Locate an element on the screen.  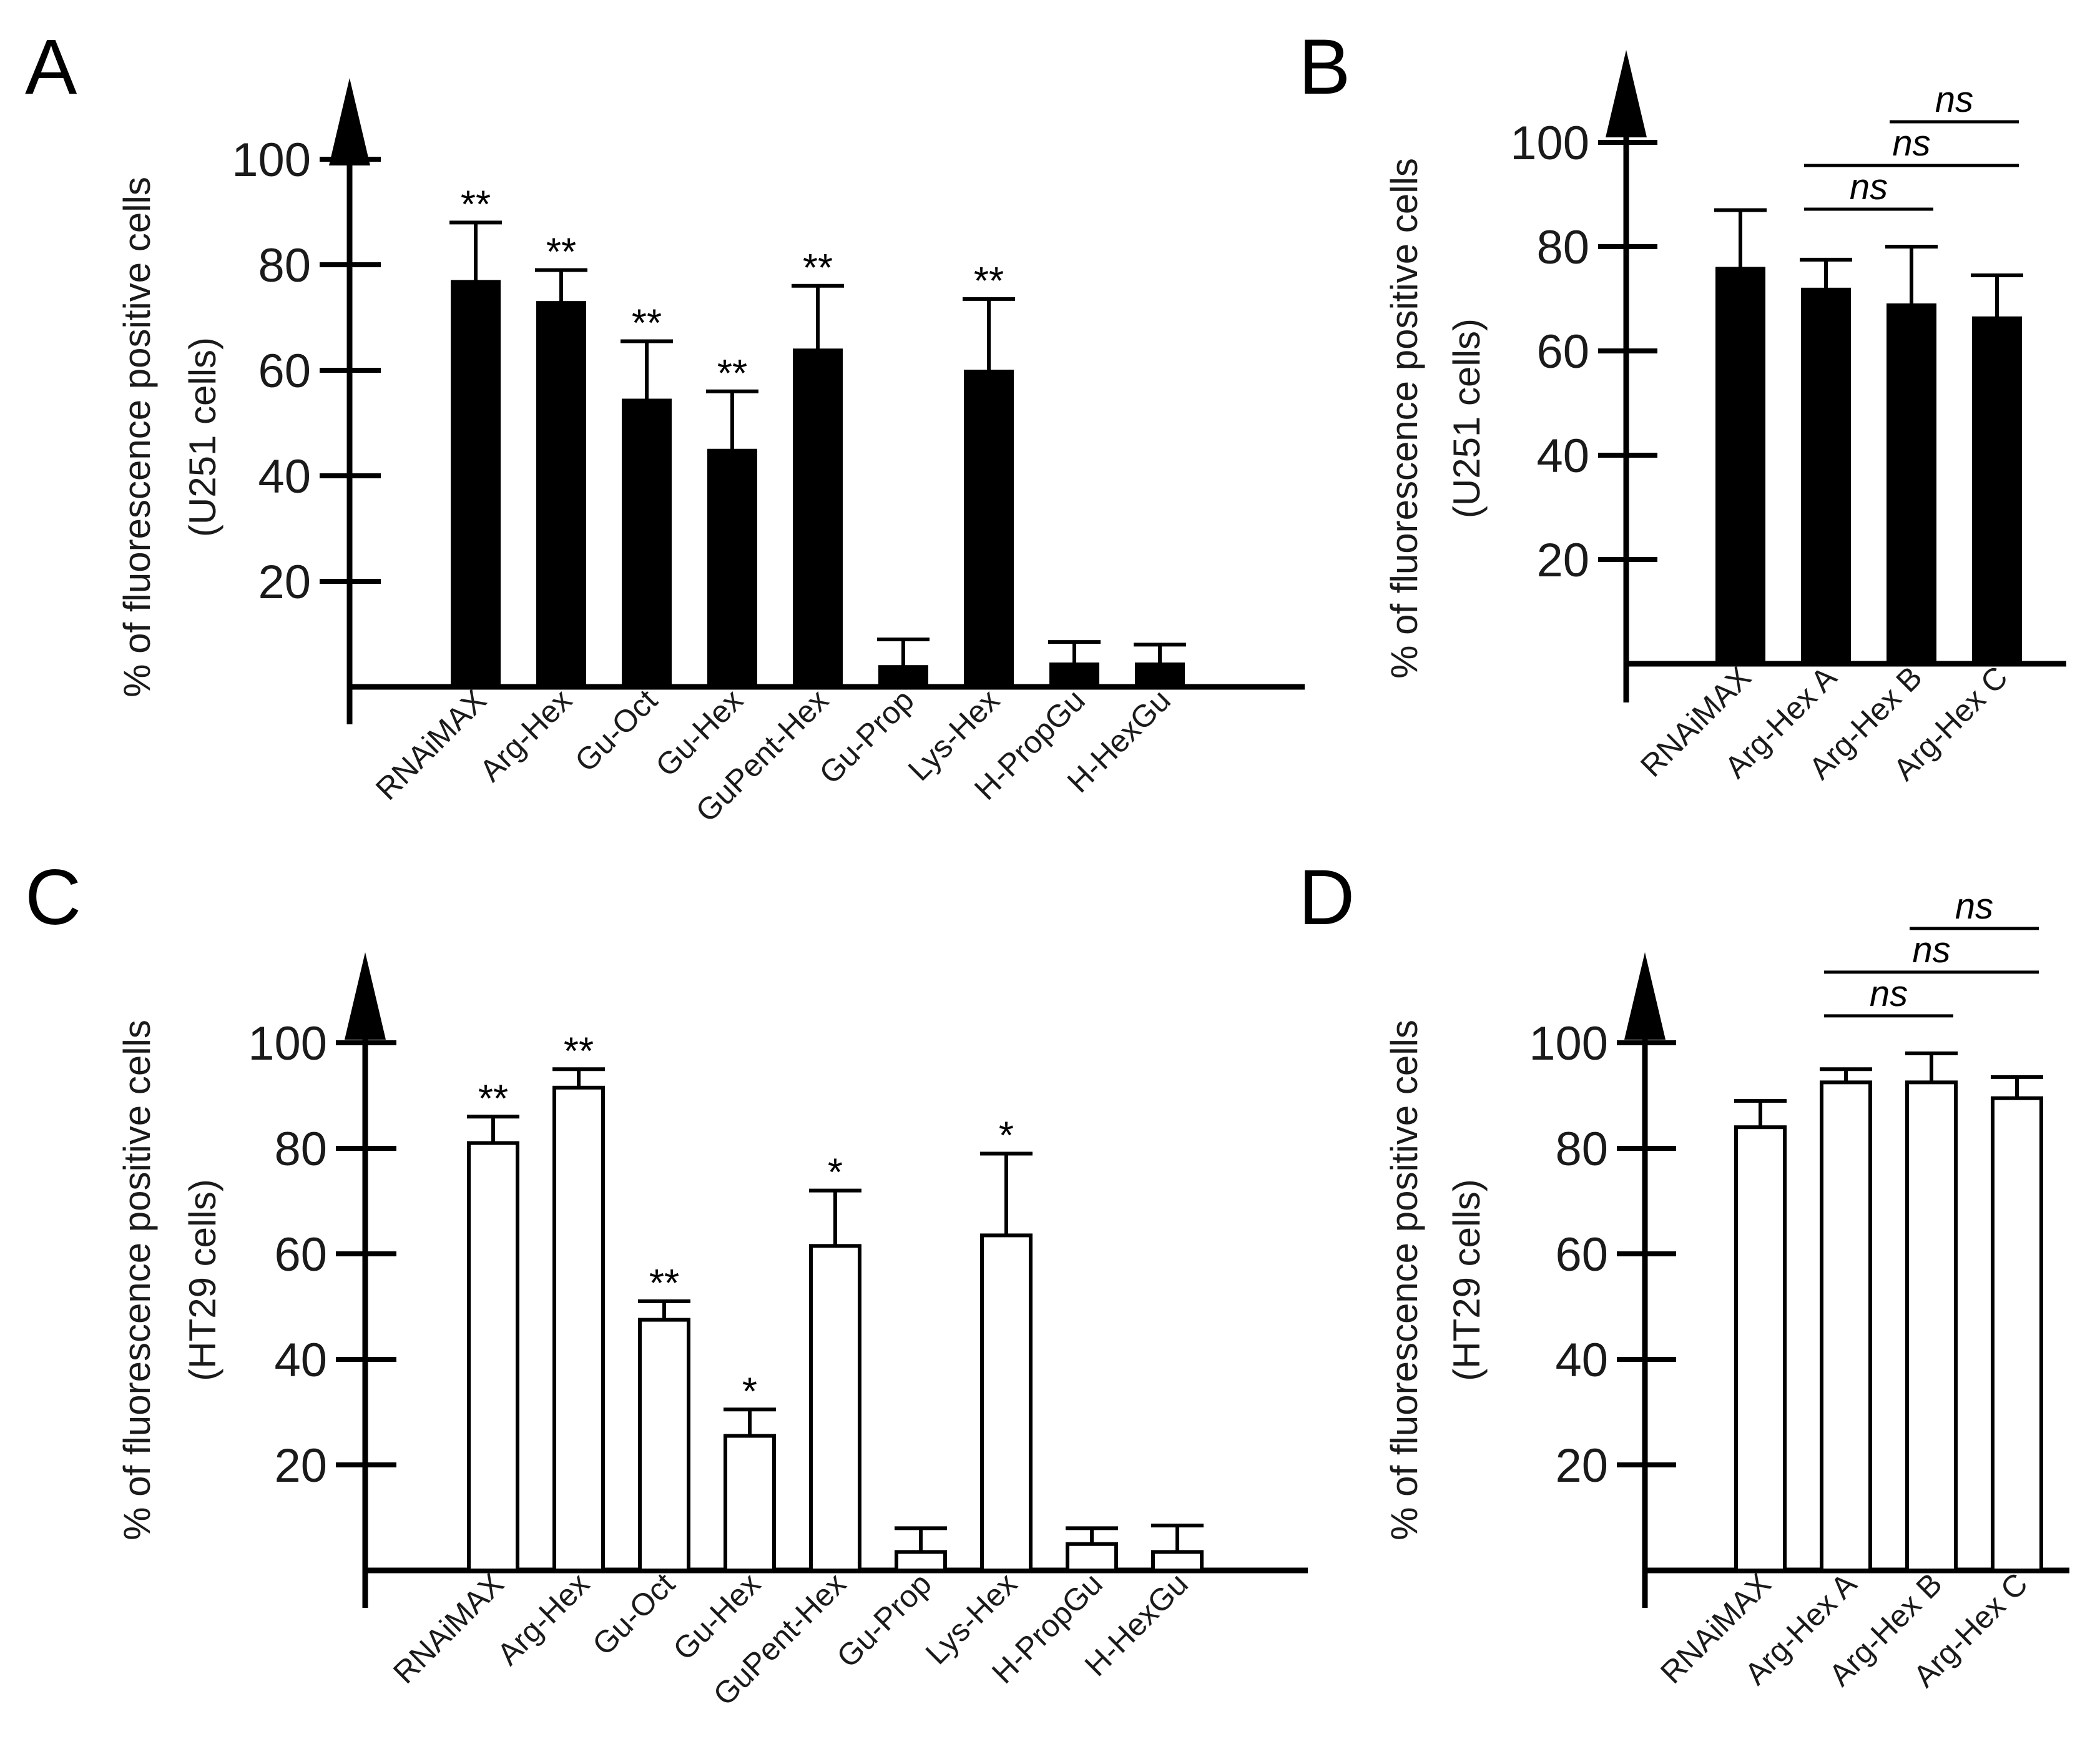
panel-letter: A is located at coordinates (51, 67).